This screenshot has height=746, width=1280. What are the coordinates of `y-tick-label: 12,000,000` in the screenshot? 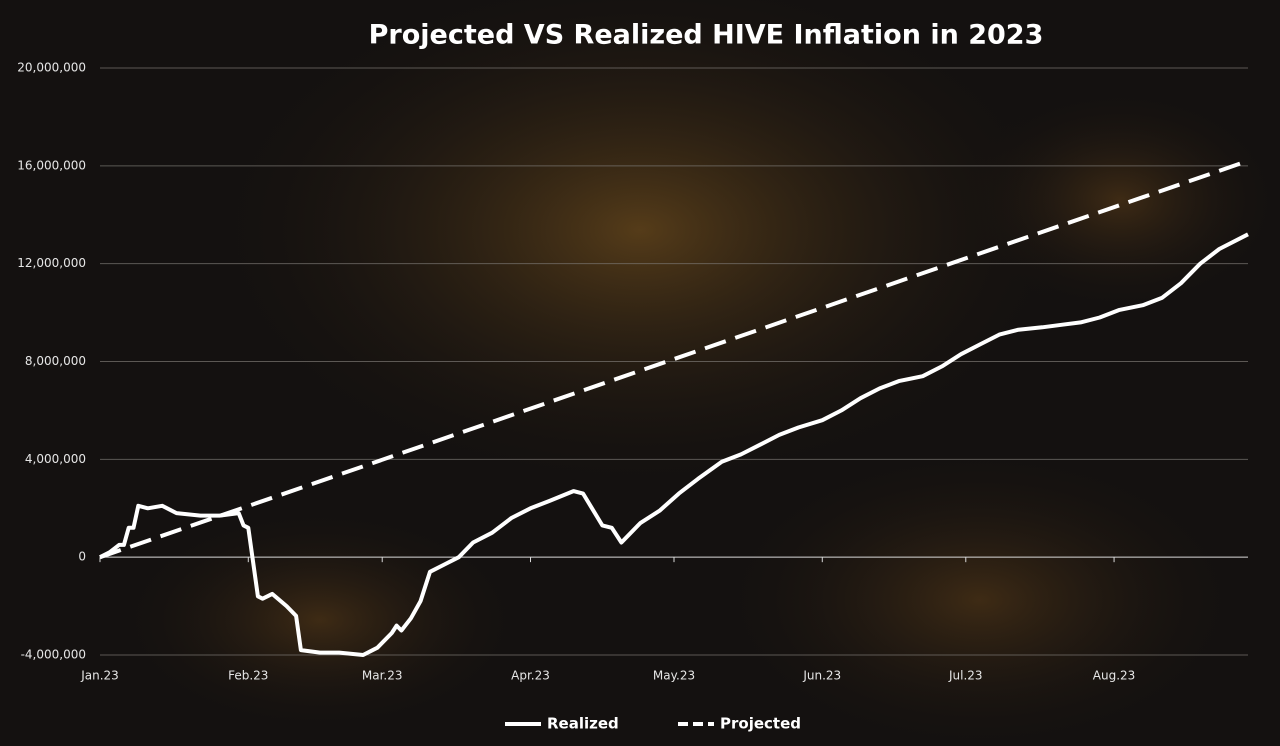 It's located at (51, 263).